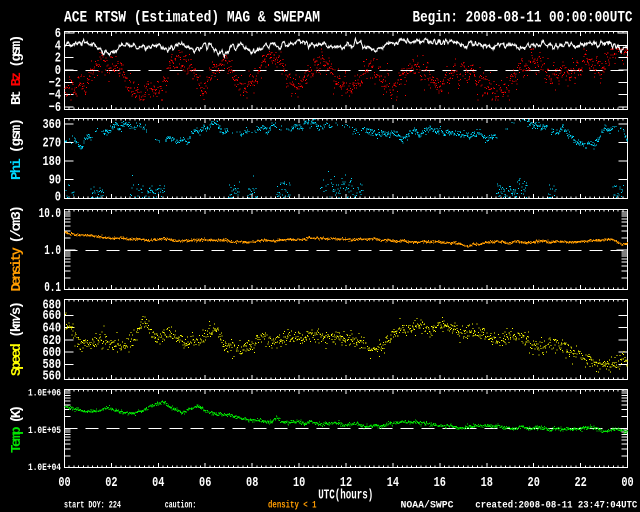 The width and height of the screenshot is (640, 512). I want to click on svg-text: 680, so click(52, 306).